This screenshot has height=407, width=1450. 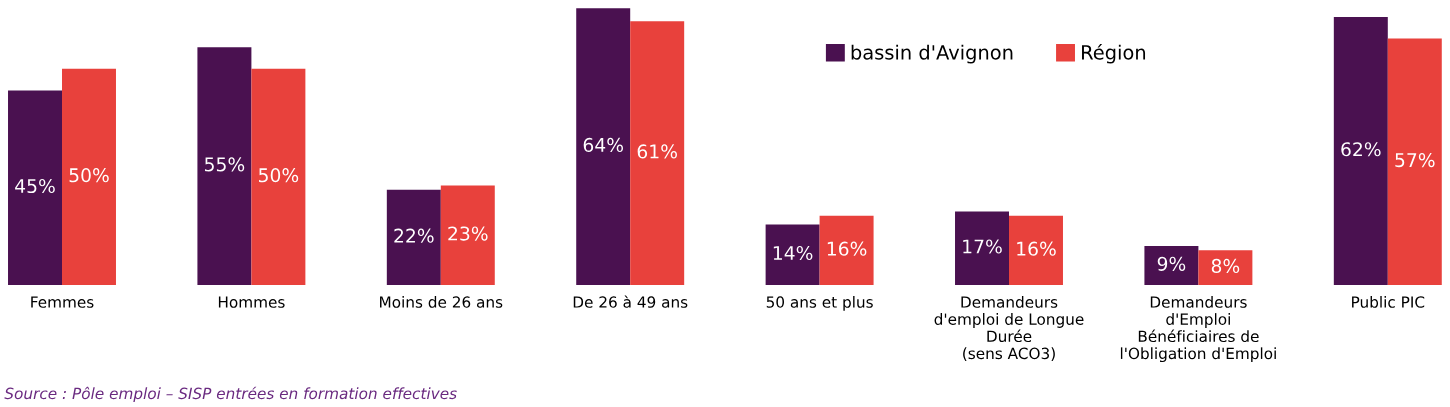 What do you see at coordinates (62, 302) in the screenshot?
I see `x-tick-label: Femmes` at bounding box center [62, 302].